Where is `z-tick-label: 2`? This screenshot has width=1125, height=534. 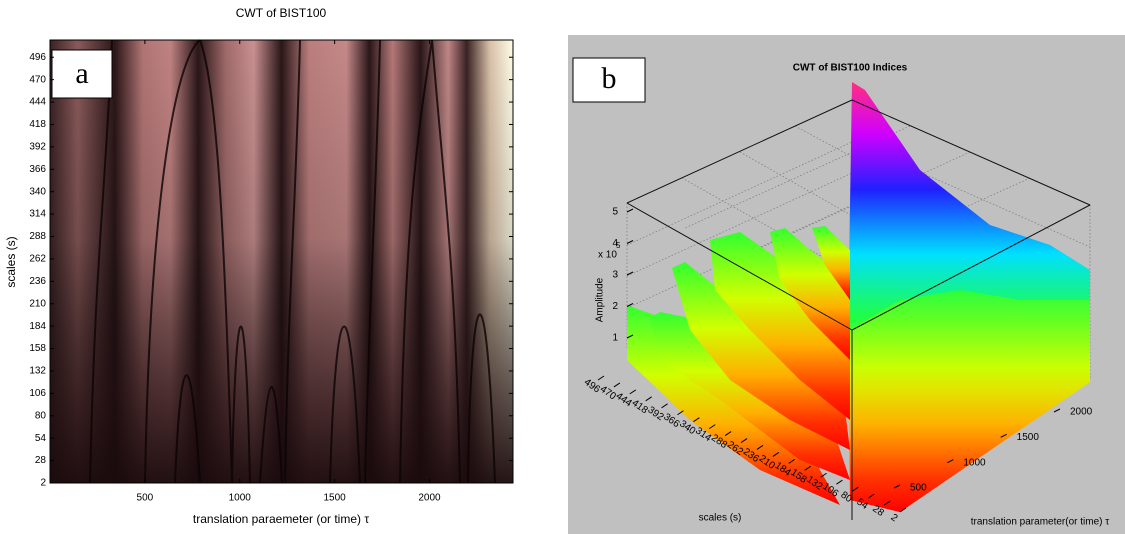 z-tick-label: 2 is located at coordinates (615, 306).